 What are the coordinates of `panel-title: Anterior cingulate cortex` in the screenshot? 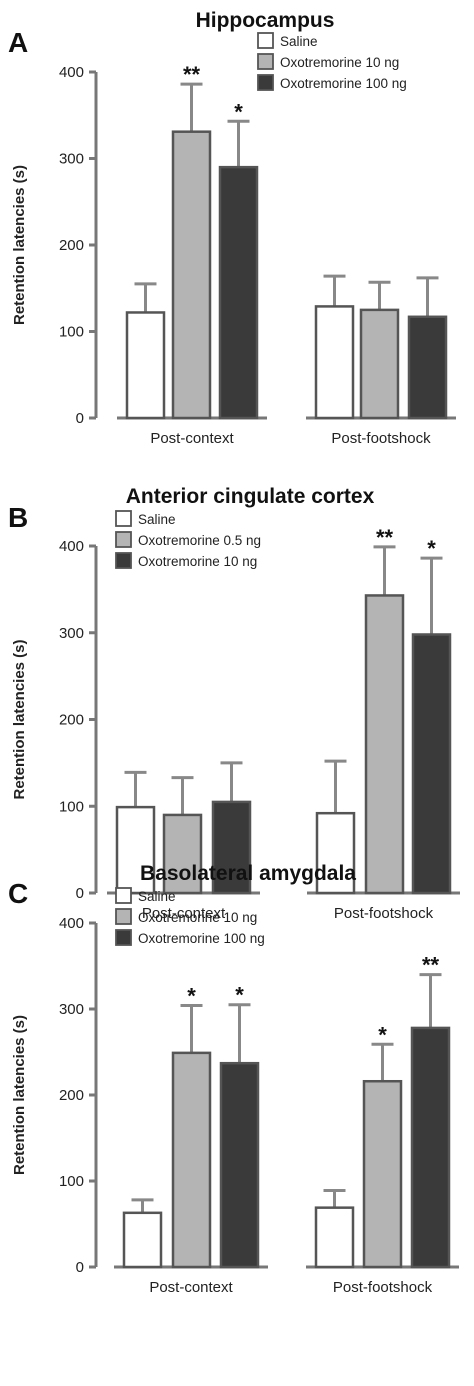 It's located at (250, 496).